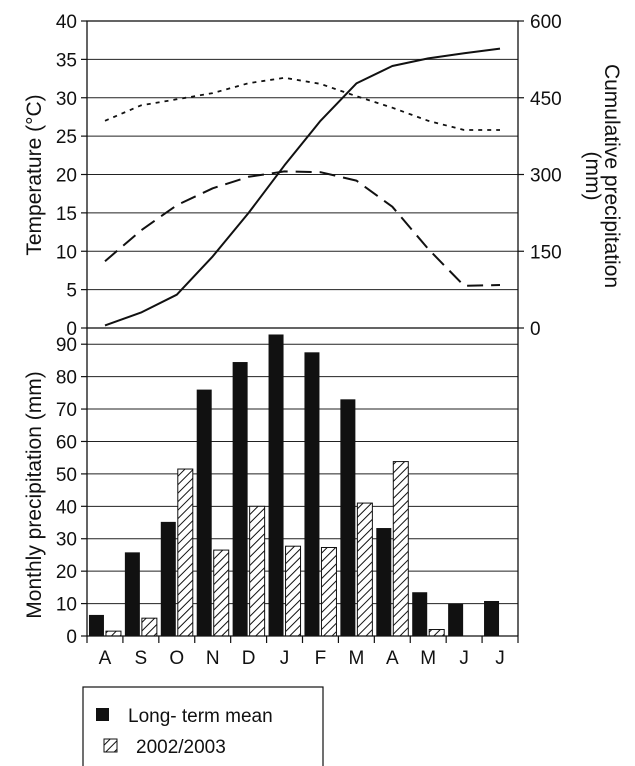 The image size is (635, 766). What do you see at coordinates (66, 214) in the screenshot?
I see `temp-tick-label: 15` at bounding box center [66, 214].